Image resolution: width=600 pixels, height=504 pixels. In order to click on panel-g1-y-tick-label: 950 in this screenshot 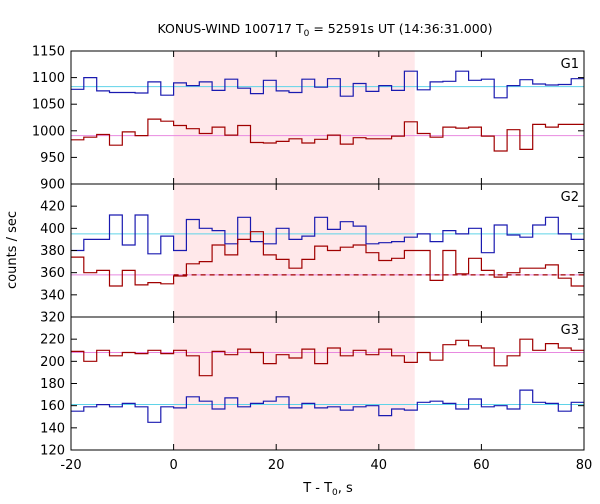, I will do `click(52, 158)`.